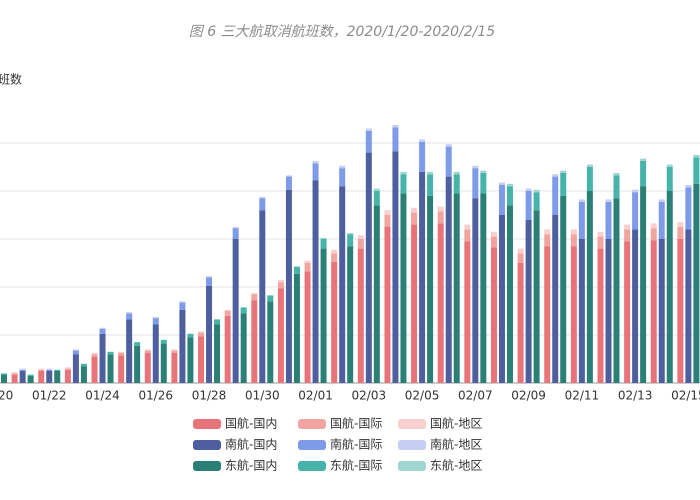  Describe the element at coordinates (315, 396) in the screenshot. I see `x-tick-label: 02/01` at that location.